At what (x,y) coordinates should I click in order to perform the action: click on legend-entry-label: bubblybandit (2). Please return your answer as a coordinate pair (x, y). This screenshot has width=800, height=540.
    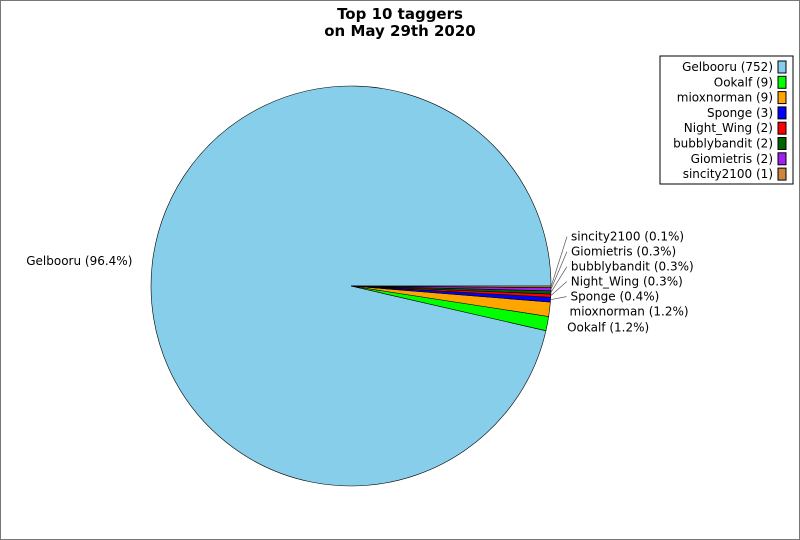
    Looking at the image, I should click on (723, 144).